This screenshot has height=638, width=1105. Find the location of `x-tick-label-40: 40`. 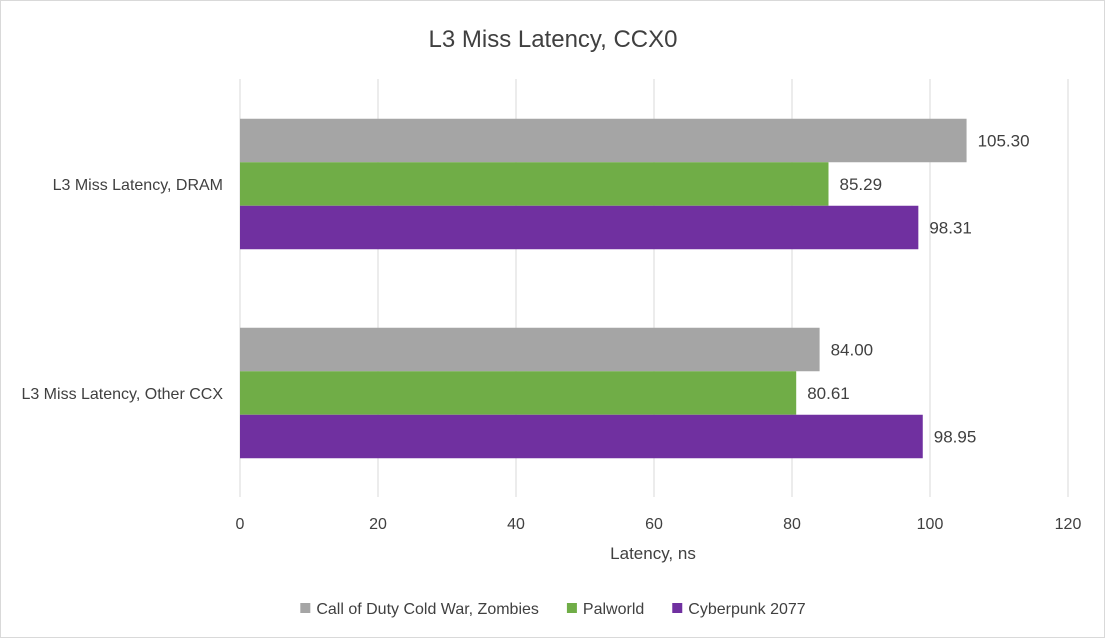

x-tick-label-40: 40 is located at coordinates (516, 524).